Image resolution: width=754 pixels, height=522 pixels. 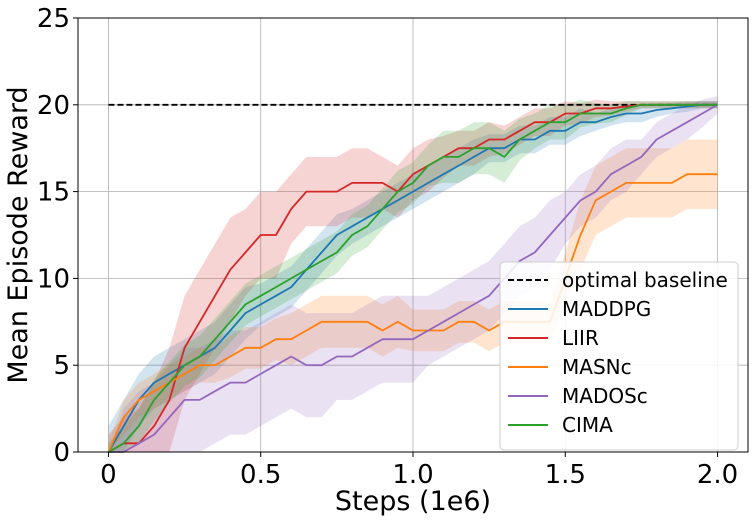 What do you see at coordinates (553, 338) in the screenshot?
I see `legend-item: LIIR` at bounding box center [553, 338].